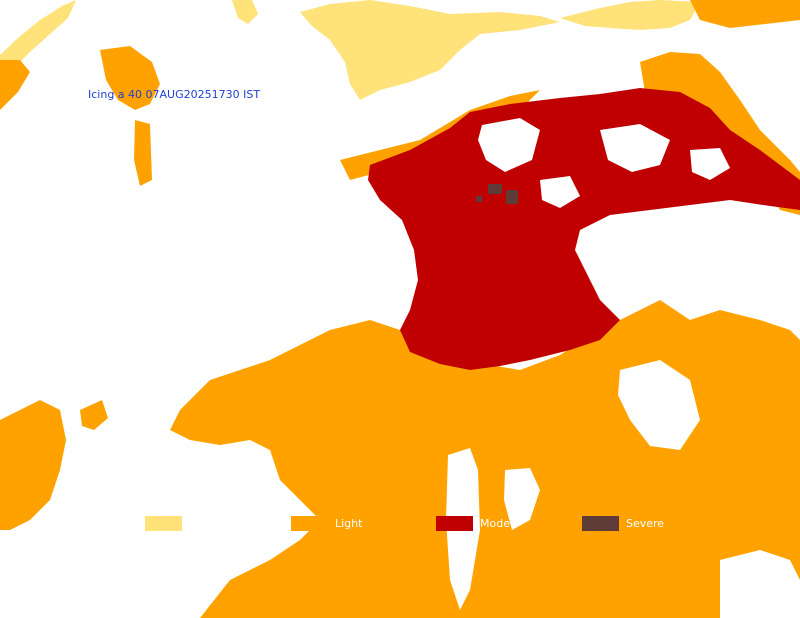 The height and width of the screenshot is (618, 800). What do you see at coordinates (349, 523) in the screenshot?
I see `legend-label-light: Light` at bounding box center [349, 523].